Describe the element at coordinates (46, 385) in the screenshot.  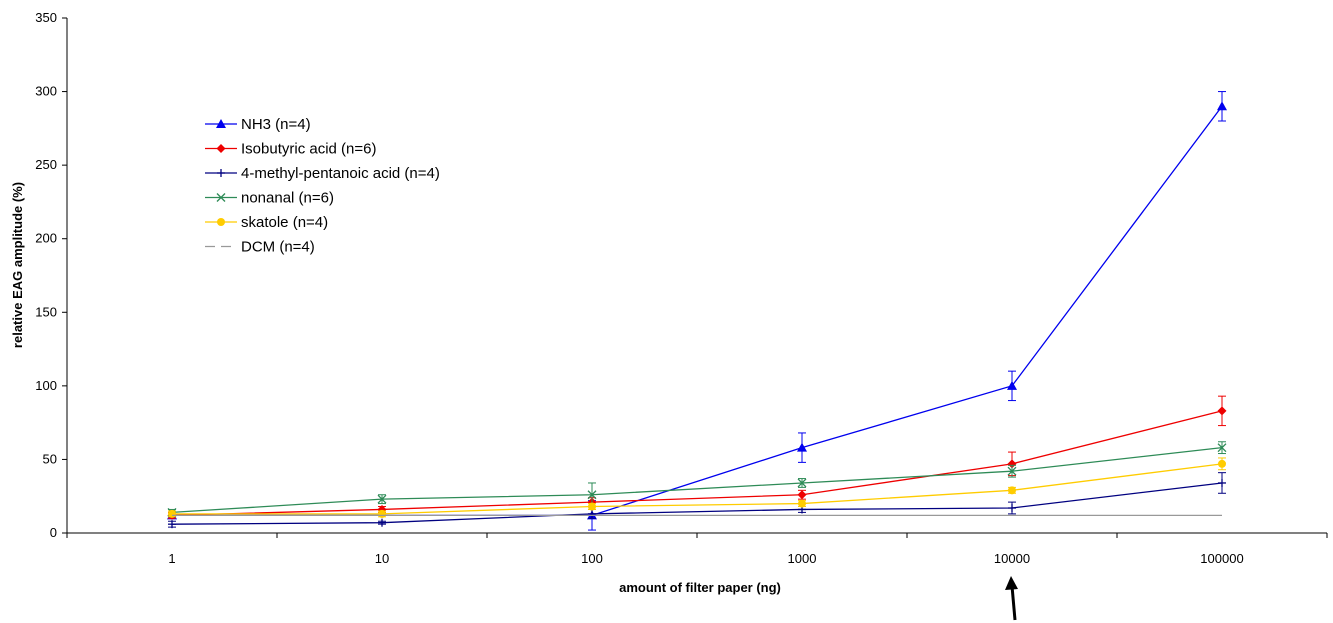
I see `y-tick-label: 100` at that location.